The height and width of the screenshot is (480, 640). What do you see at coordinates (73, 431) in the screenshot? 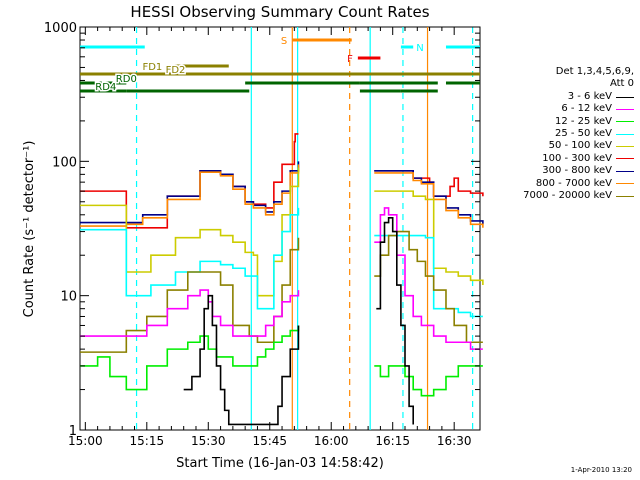
I see `y-tick-label: 1` at bounding box center [73, 431].